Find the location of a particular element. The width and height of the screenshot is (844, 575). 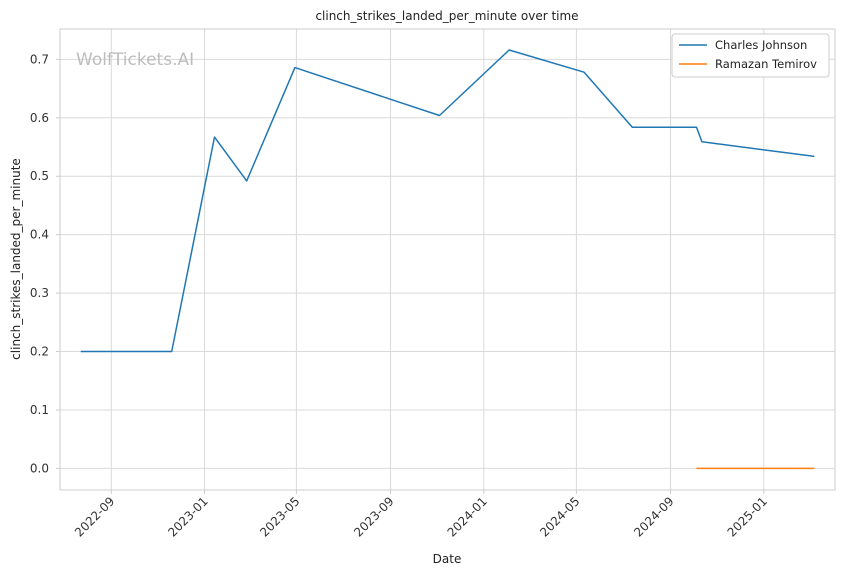

x-tick-label: 2023-09 is located at coordinates (373, 516).